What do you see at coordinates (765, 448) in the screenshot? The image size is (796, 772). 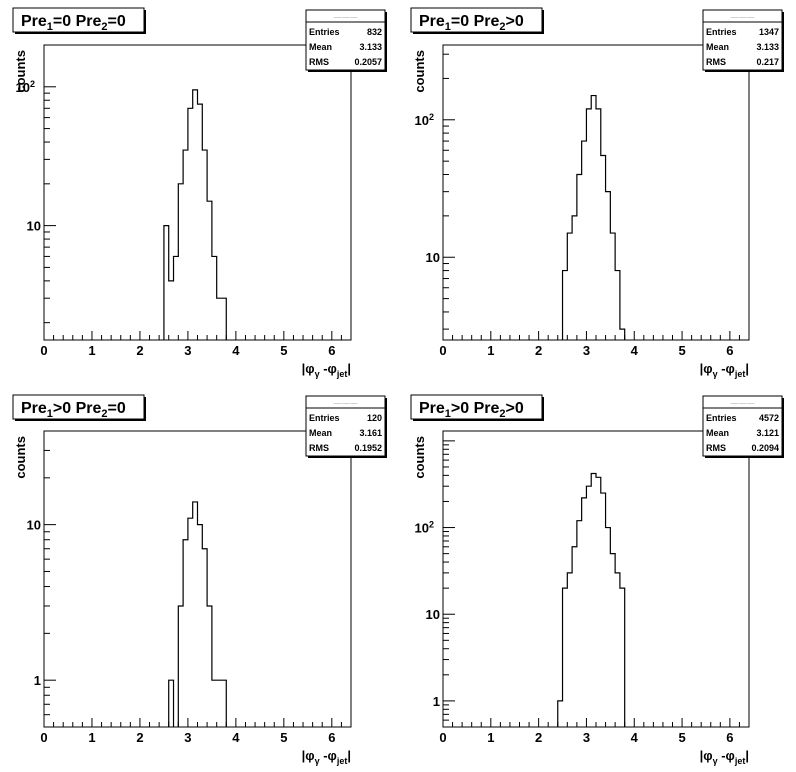 I see `stats-value: 0.2094` at bounding box center [765, 448].